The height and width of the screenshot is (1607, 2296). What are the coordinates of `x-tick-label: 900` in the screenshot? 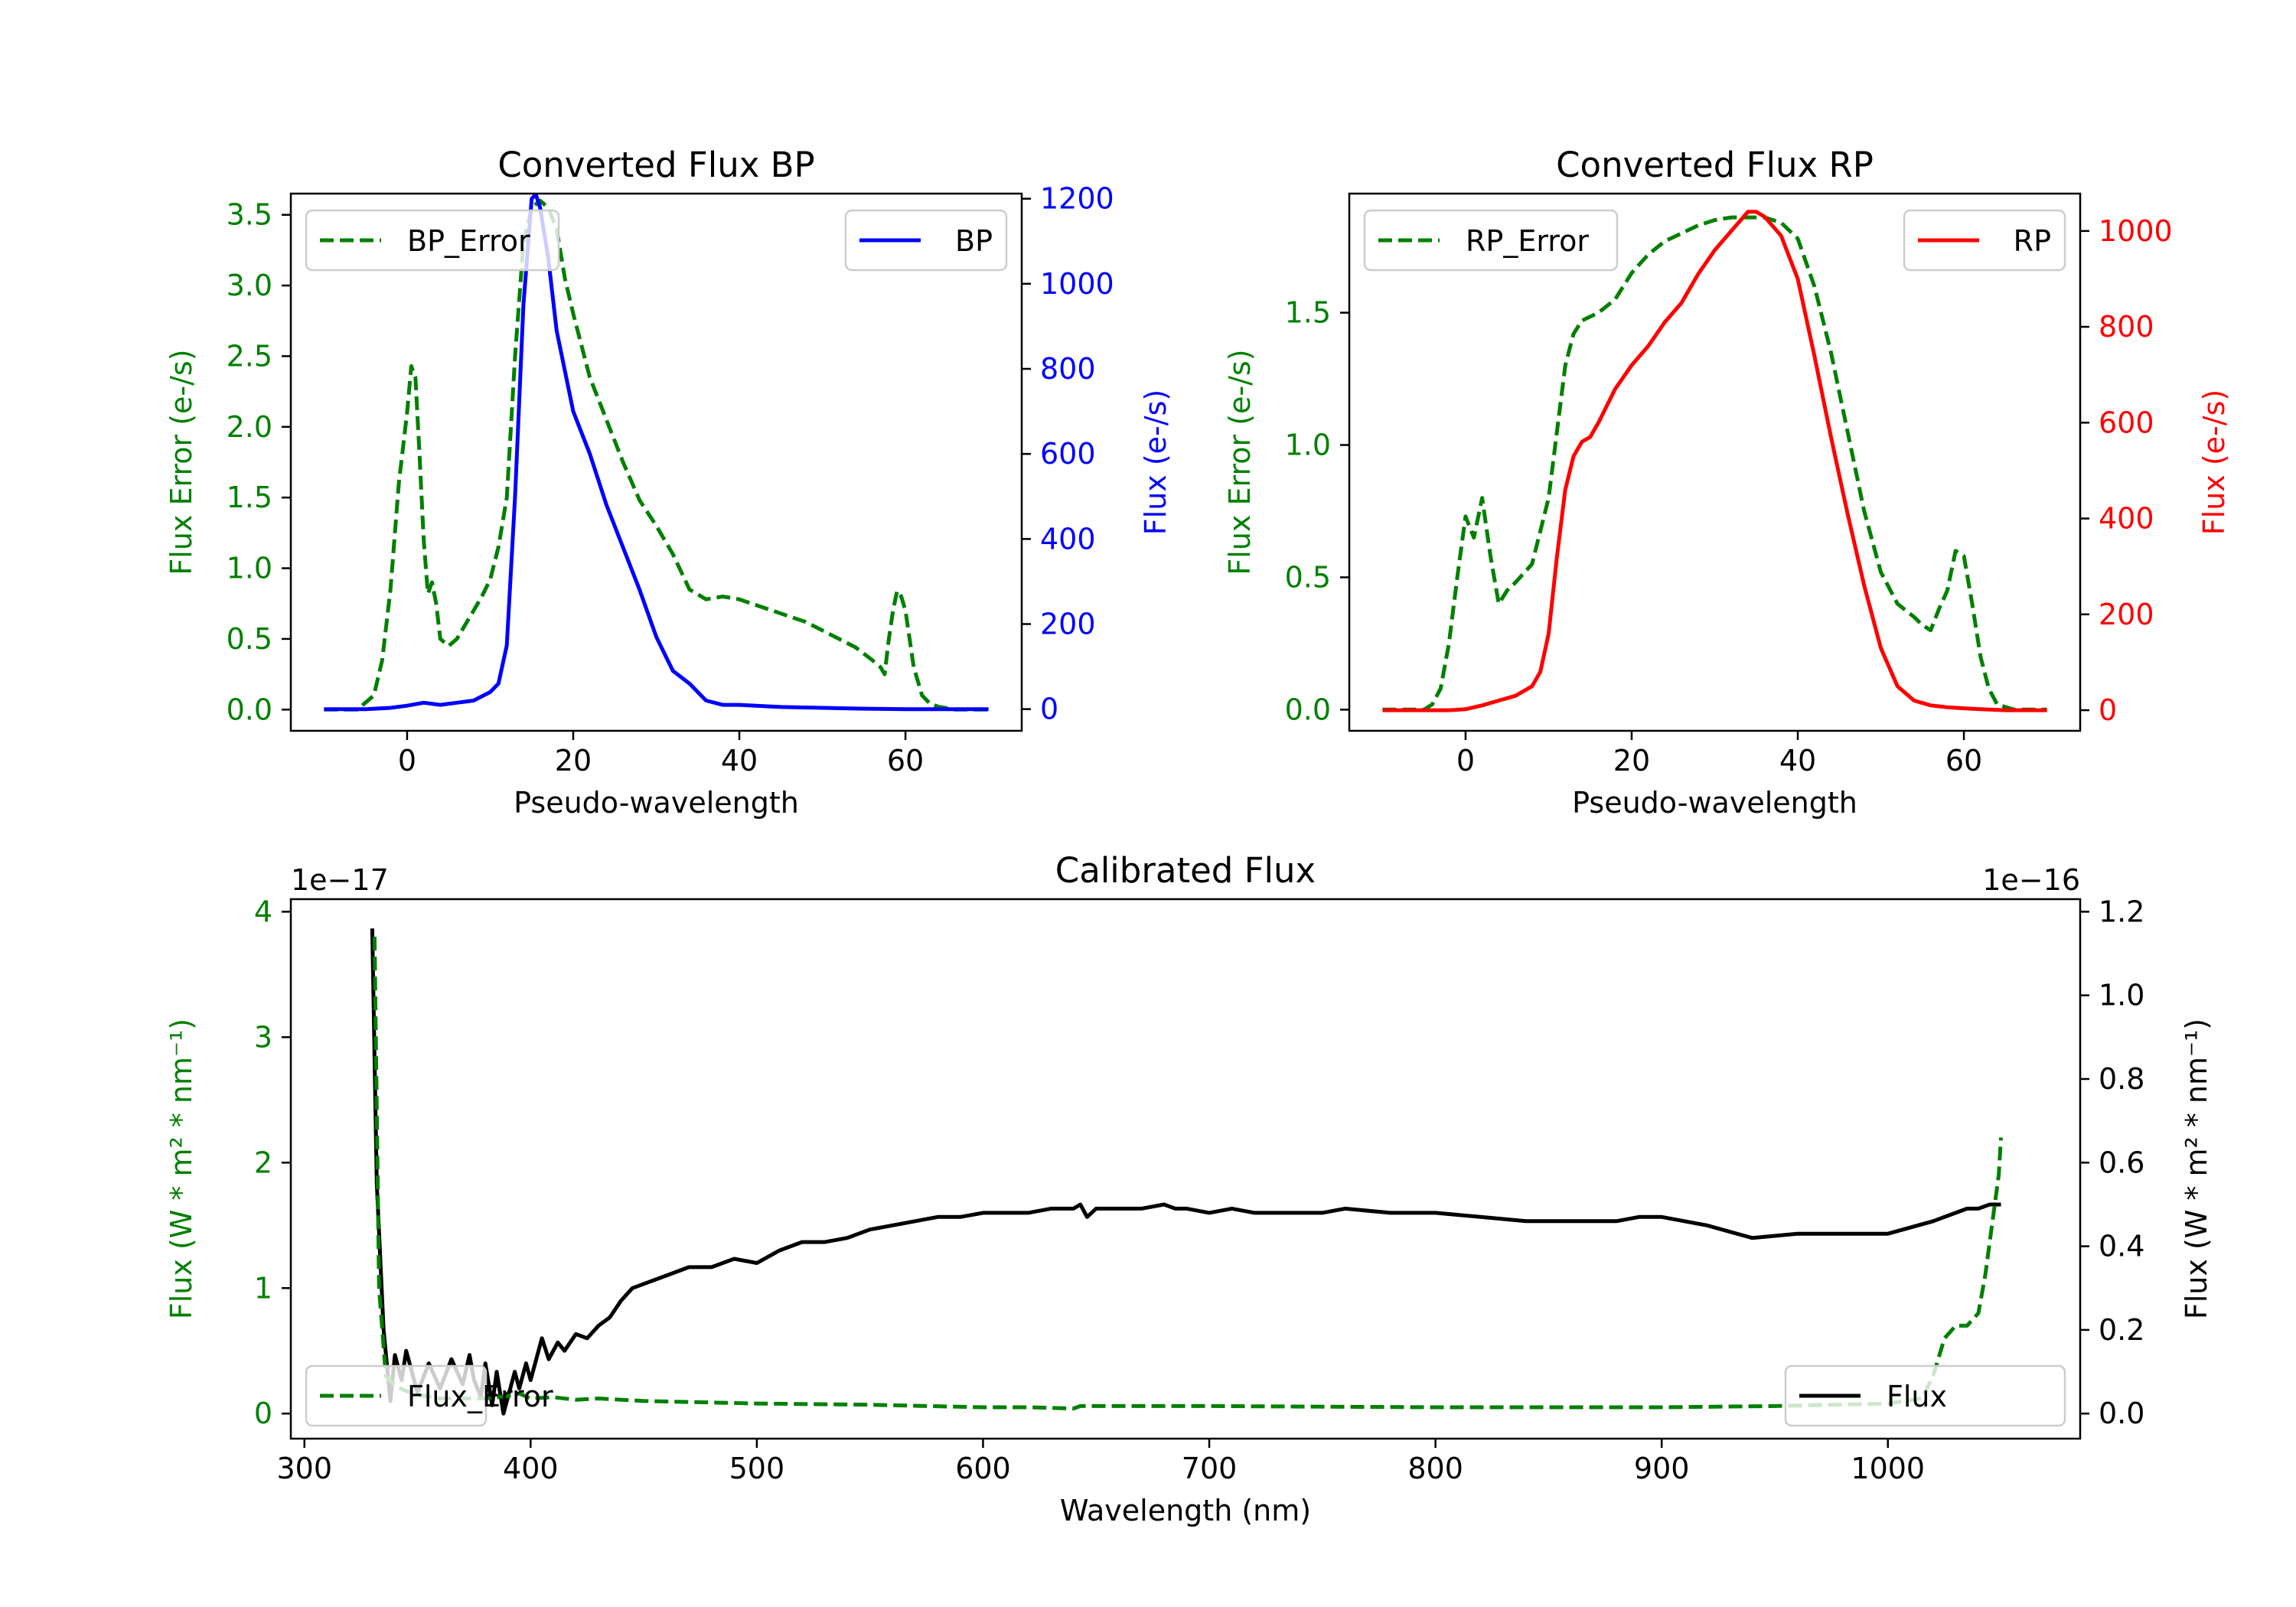 It's located at (1662, 1468).